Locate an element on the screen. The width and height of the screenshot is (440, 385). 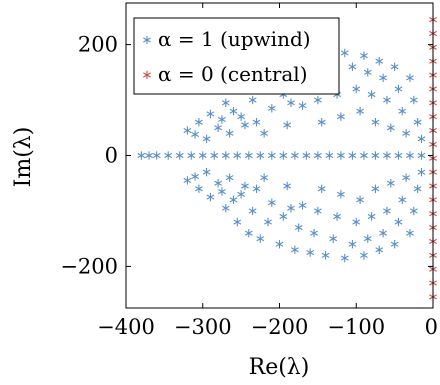
legend-label-central: α = 0 (central) is located at coordinates (233, 74).